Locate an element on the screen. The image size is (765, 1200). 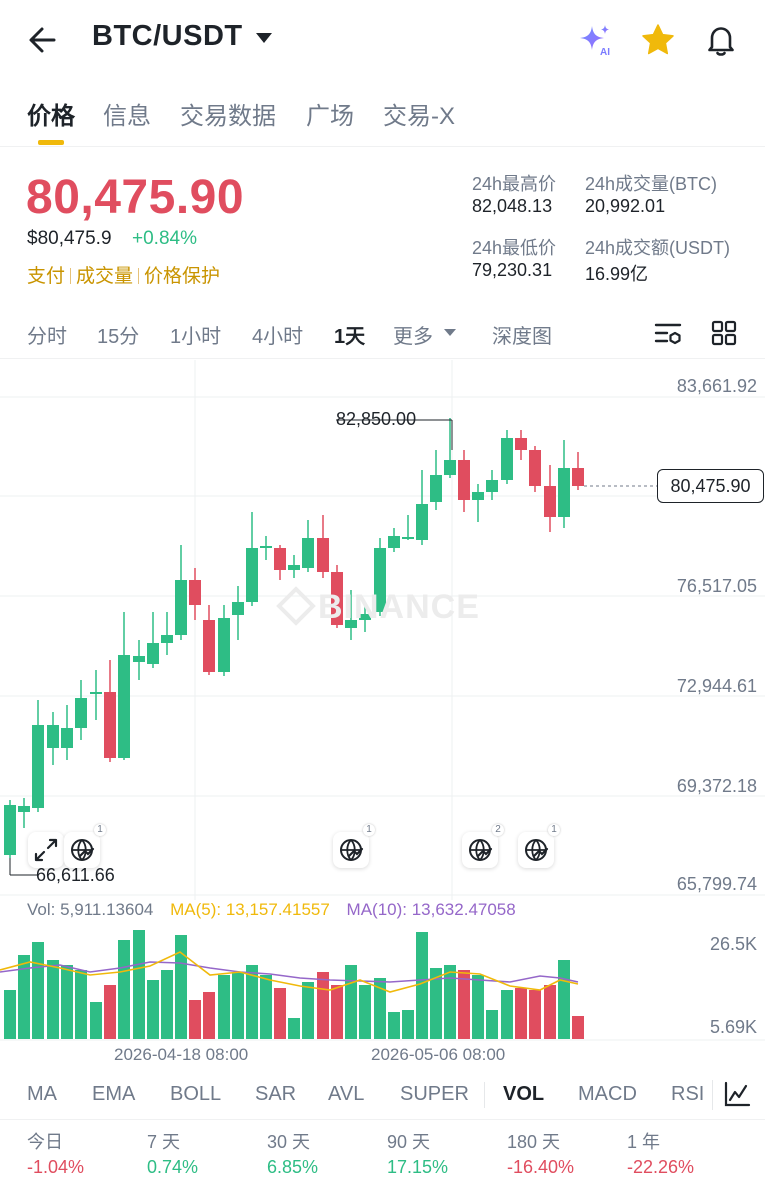
indicator-ema: EMA is located at coordinates (114, 1094).